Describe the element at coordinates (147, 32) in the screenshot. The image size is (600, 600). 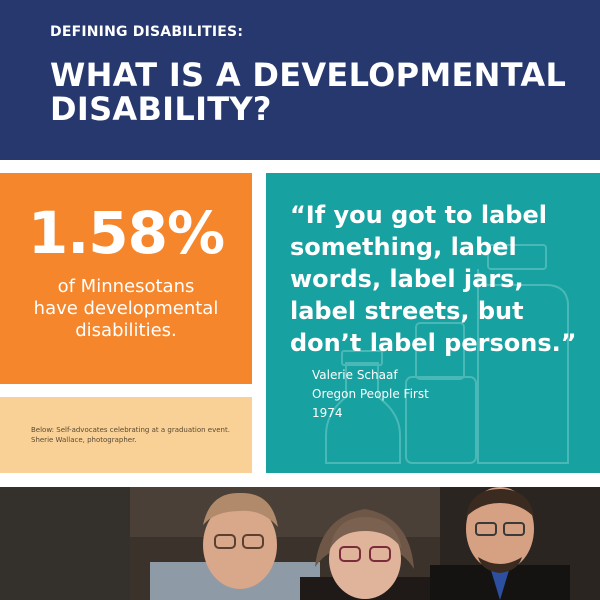
I see `section-kicker: DEFINING DISABILITIES:` at that location.